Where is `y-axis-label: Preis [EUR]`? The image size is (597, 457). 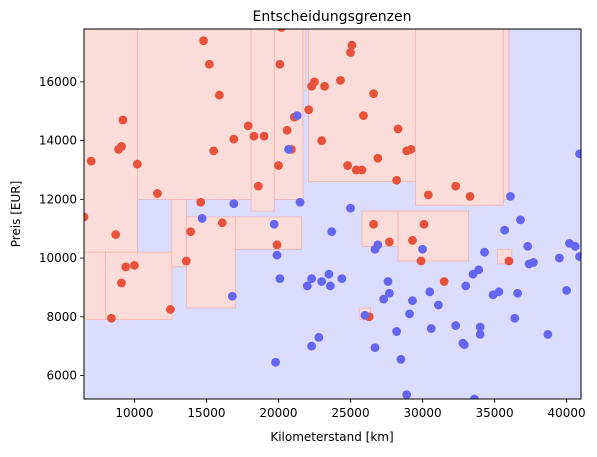
y-axis-label: Preis [EUR] is located at coordinates (16, 214).